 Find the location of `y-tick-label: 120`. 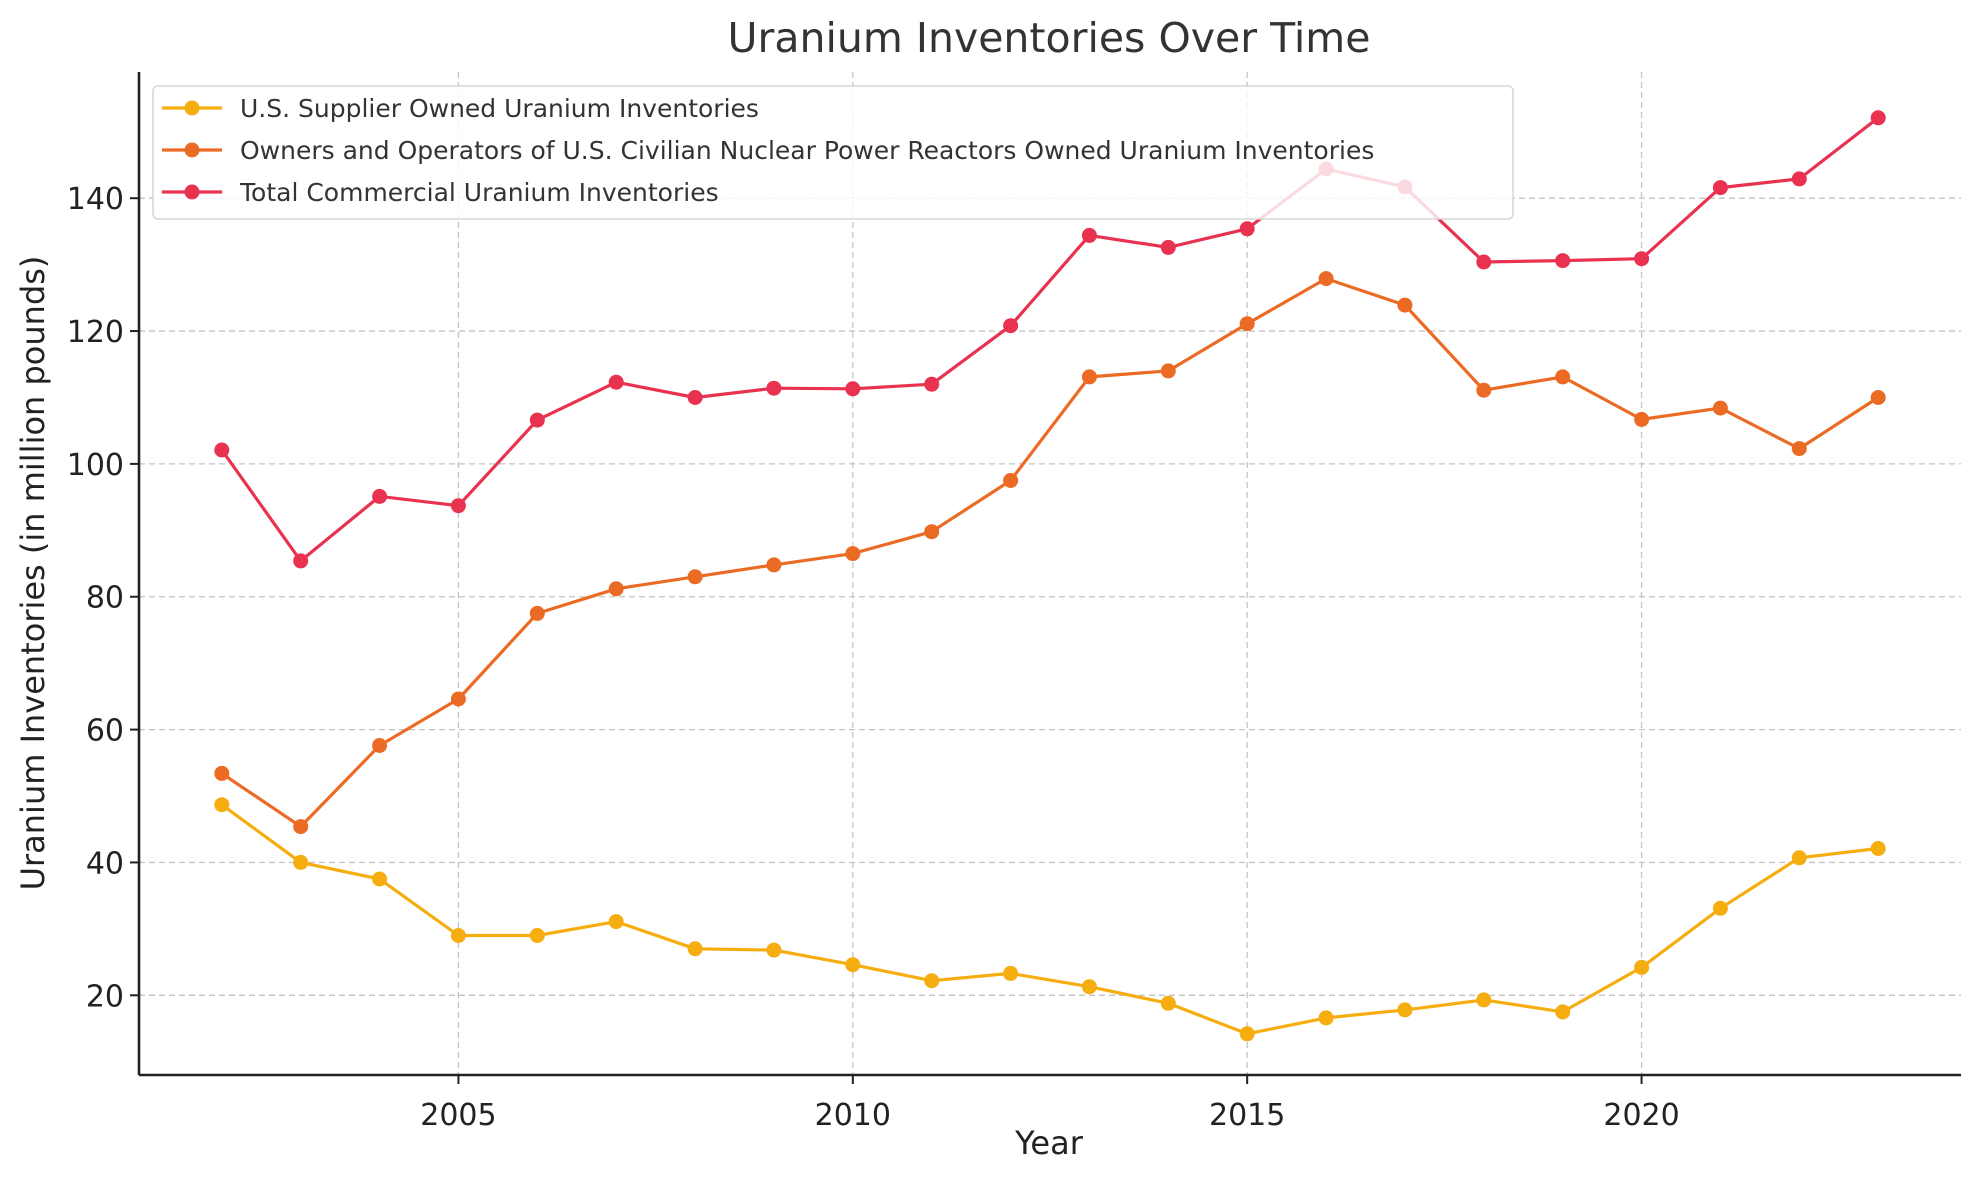

y-tick-label: 120 is located at coordinates (95, 332).